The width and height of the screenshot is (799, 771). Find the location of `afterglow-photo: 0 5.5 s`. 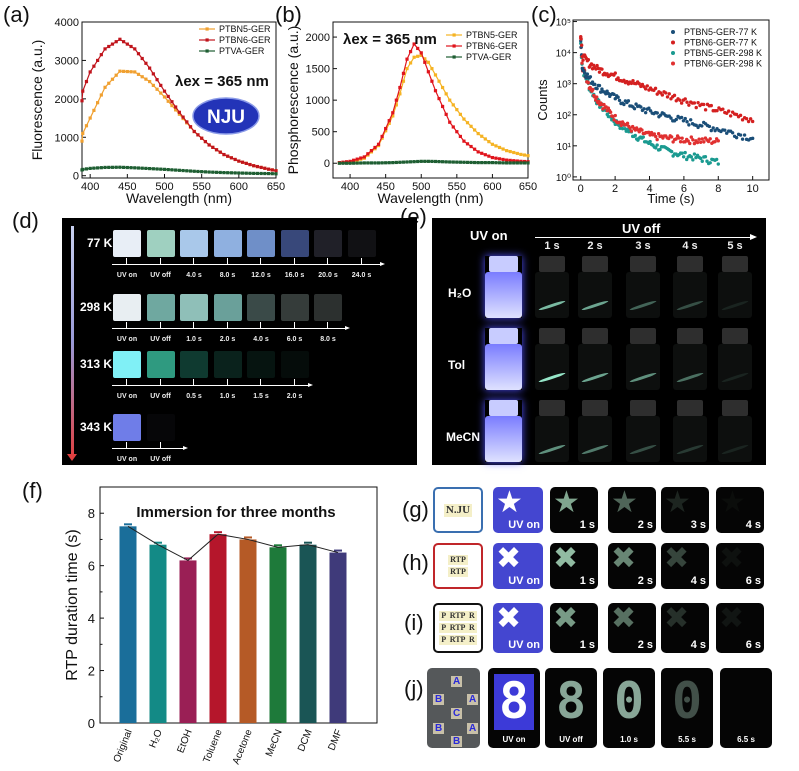

afterglow-photo: 0 5.5 s is located at coordinates (687, 708).